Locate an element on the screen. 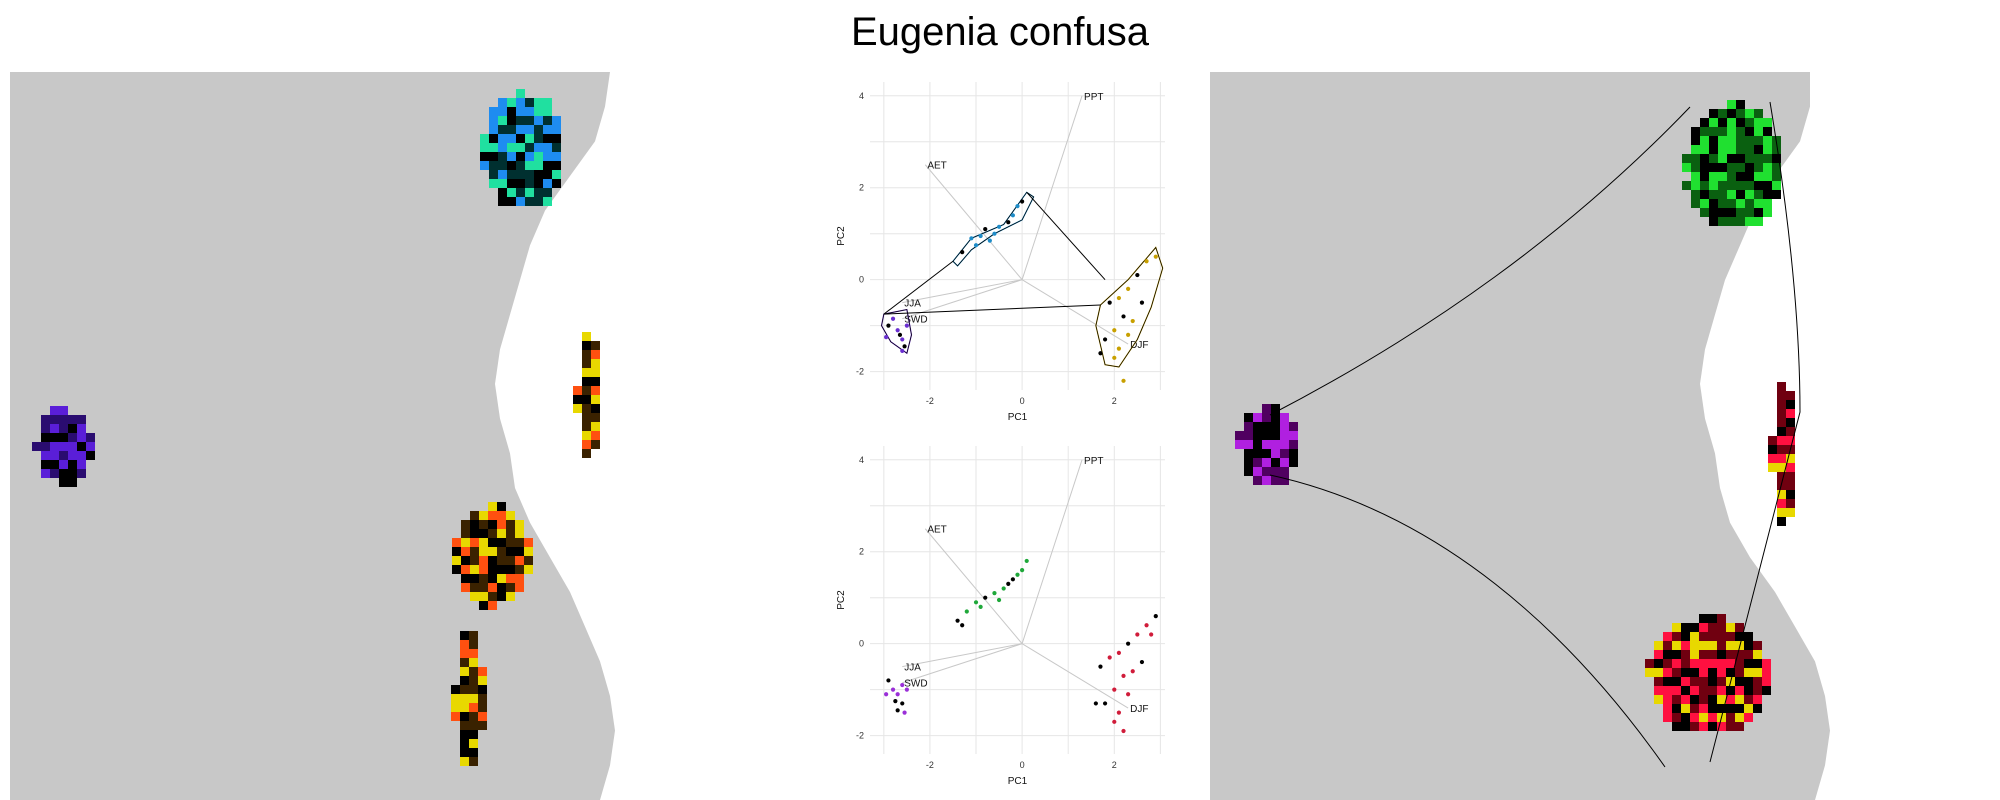 The width and height of the screenshot is (2000, 800). loading-label: DJF is located at coordinates (1139, 709).